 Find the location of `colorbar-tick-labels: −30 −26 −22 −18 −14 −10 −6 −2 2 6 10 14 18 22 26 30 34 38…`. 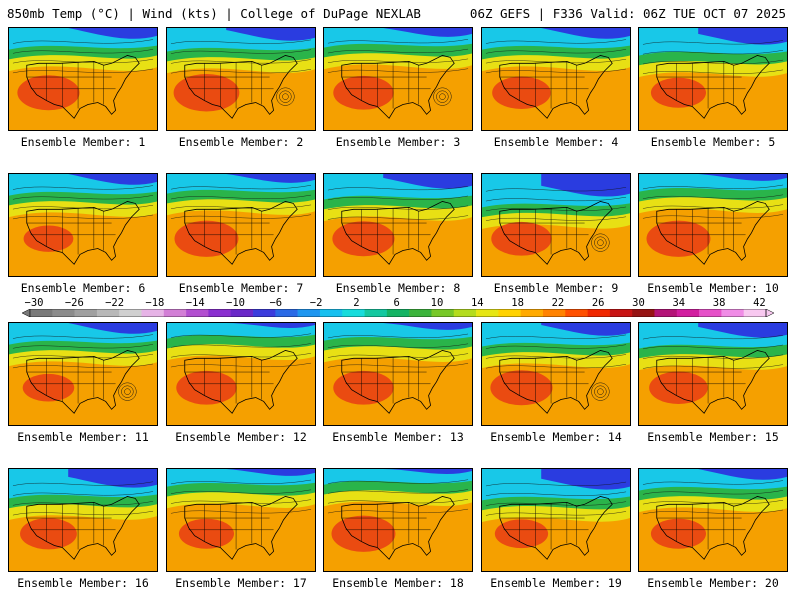

colorbar-tick-labels: −30 −26 −22 −18 −14 −10 −6 −2 2 6 10 14 18 22 26 30 34 38… is located at coordinates (400, 303).